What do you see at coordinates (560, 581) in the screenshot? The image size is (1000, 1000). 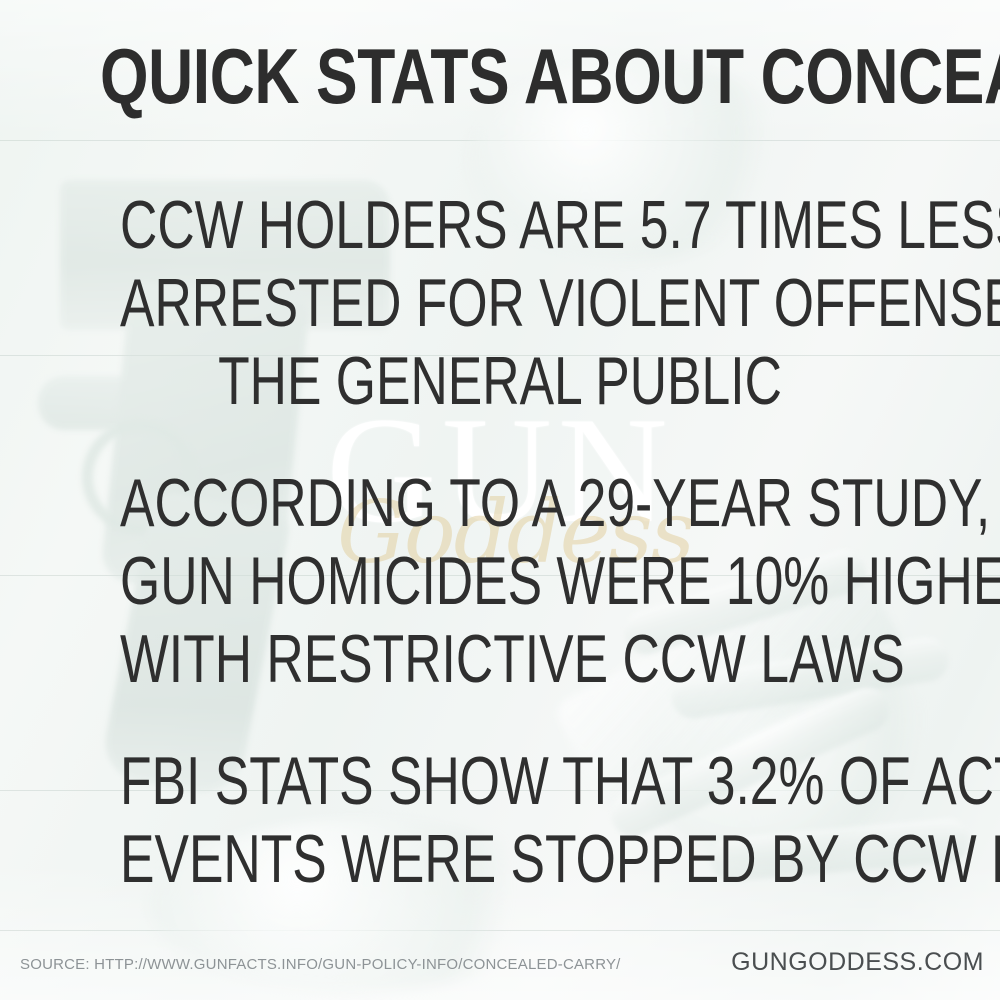 I see `stat-line: GUN HOMICIDES WERE 10% HIGHER IN STATES` at bounding box center [560, 581].